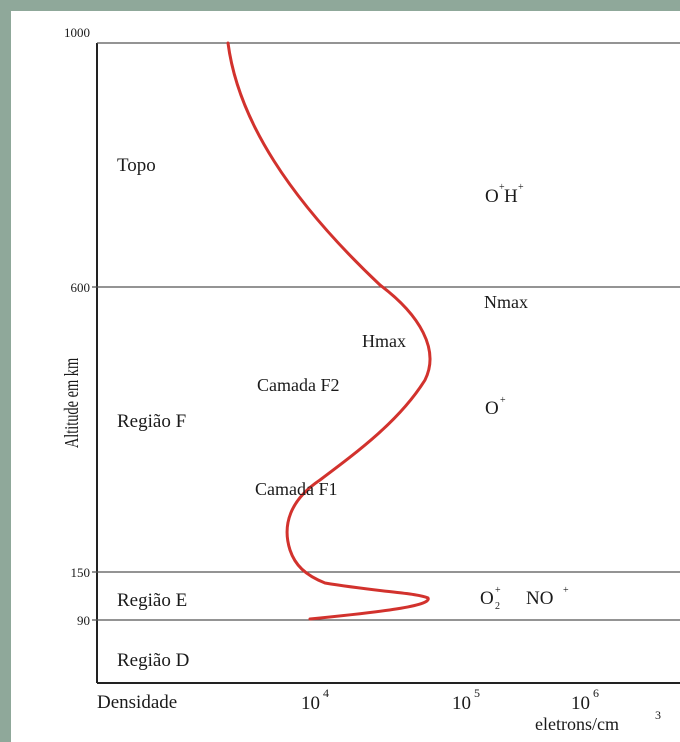 This screenshot has width=680, height=742. I want to click on x-tick-exponent: 4, so click(326, 693).